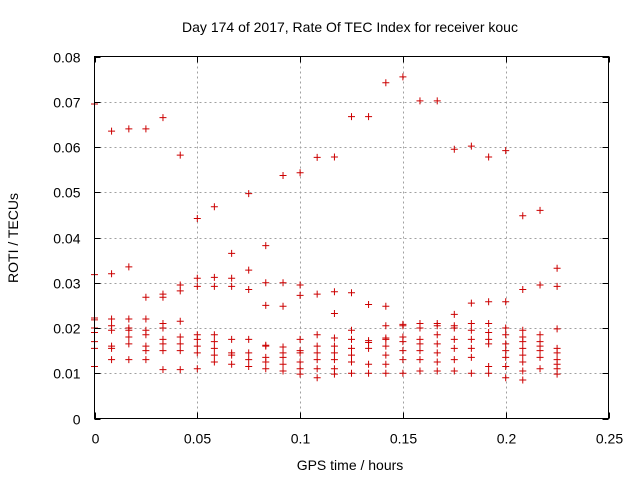 The image size is (640, 480). Describe the element at coordinates (96, 439) in the screenshot. I see `x-tick-label: 0` at that location.